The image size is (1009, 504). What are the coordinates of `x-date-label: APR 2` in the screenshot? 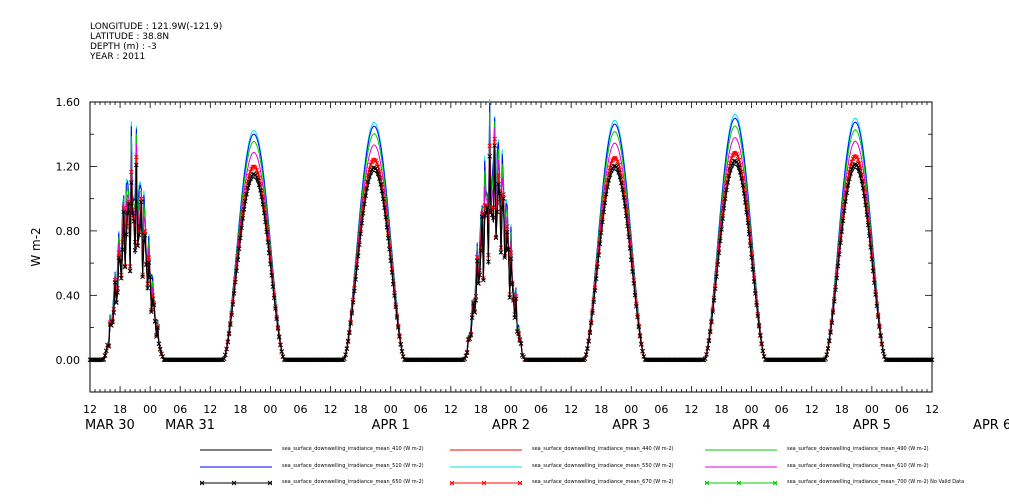 It's located at (511, 425).